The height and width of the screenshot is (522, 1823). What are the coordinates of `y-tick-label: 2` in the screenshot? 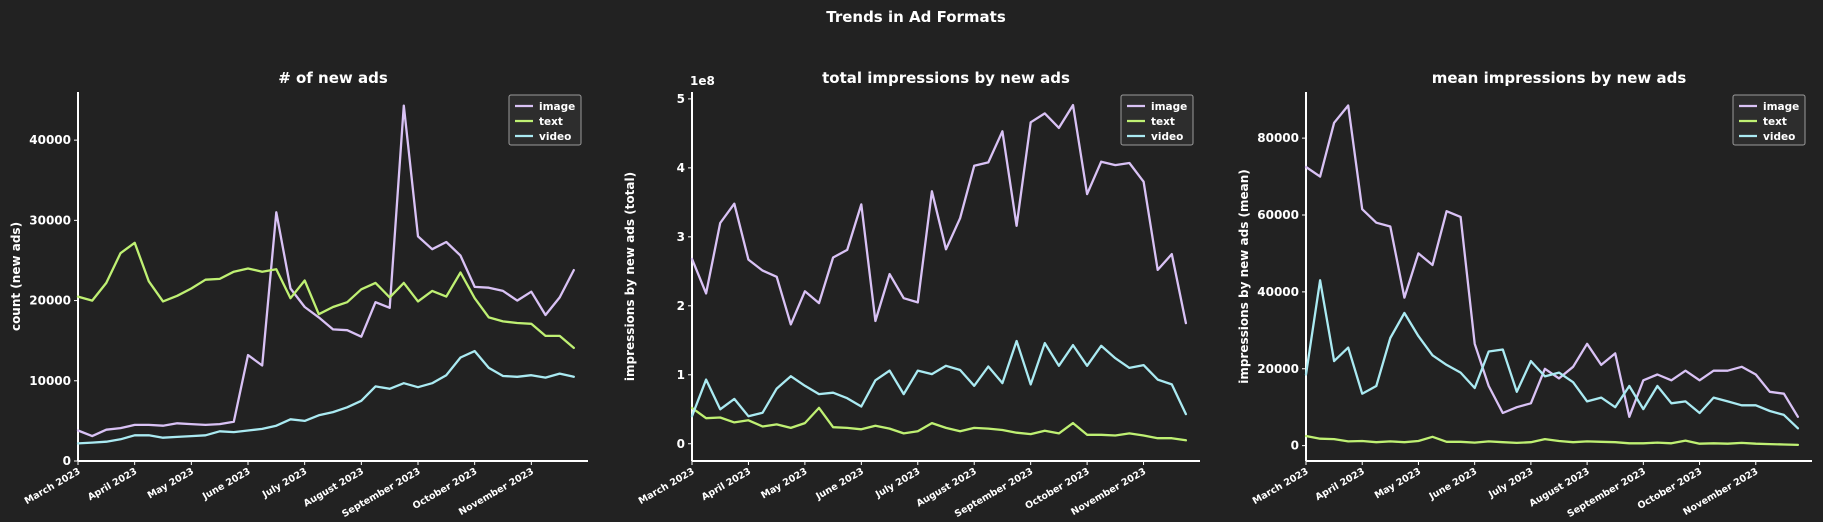 It's located at (681, 306).